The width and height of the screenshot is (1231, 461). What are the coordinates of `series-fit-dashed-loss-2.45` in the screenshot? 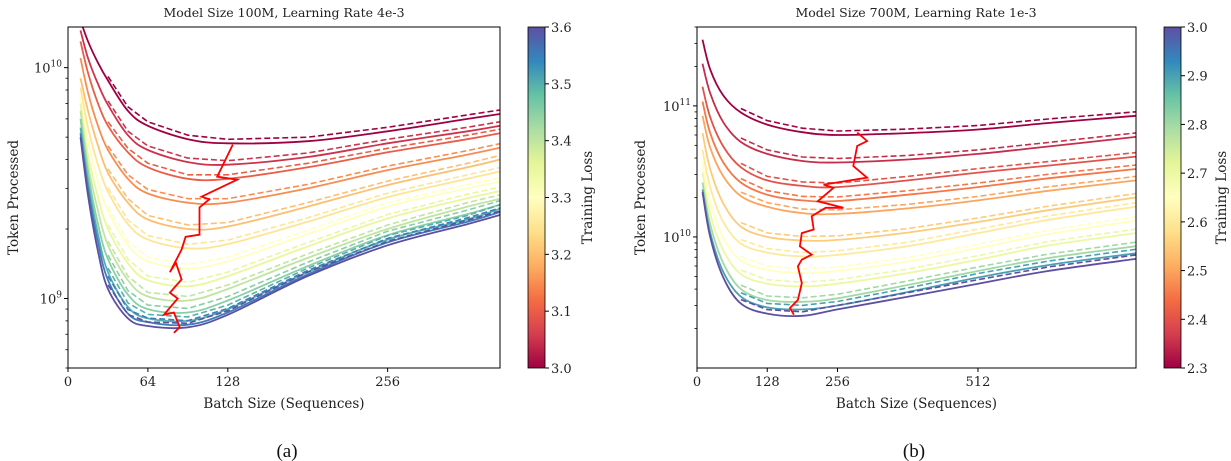 It's located at (938, 181).